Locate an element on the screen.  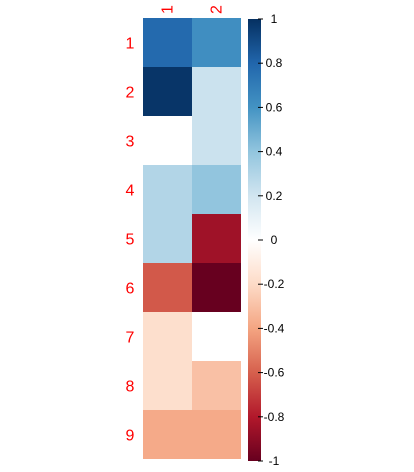
row-label: 1 is located at coordinates (130, 44).